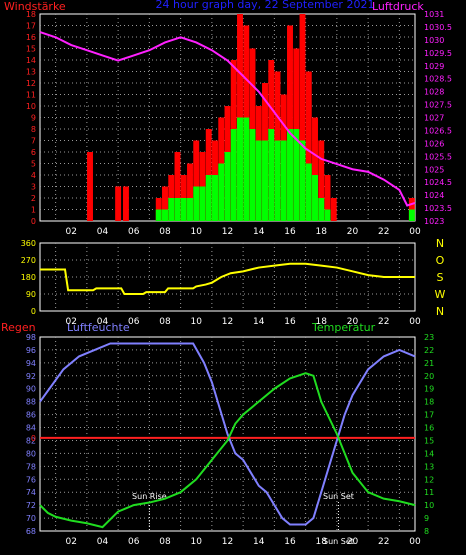 This screenshot has width=466, height=555. What do you see at coordinates (227, 278) in the screenshot?
I see `direction-line` at bounding box center [227, 278].